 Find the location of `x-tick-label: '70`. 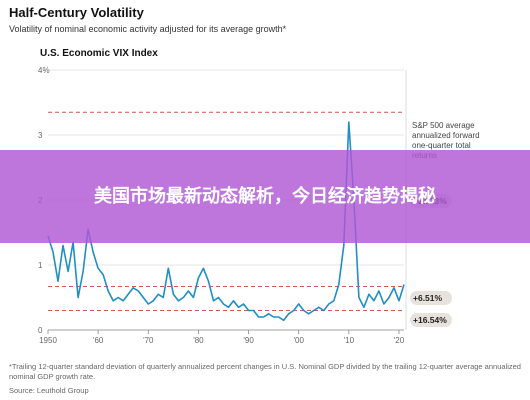

x-tick-label: '70 is located at coordinates (148, 340).